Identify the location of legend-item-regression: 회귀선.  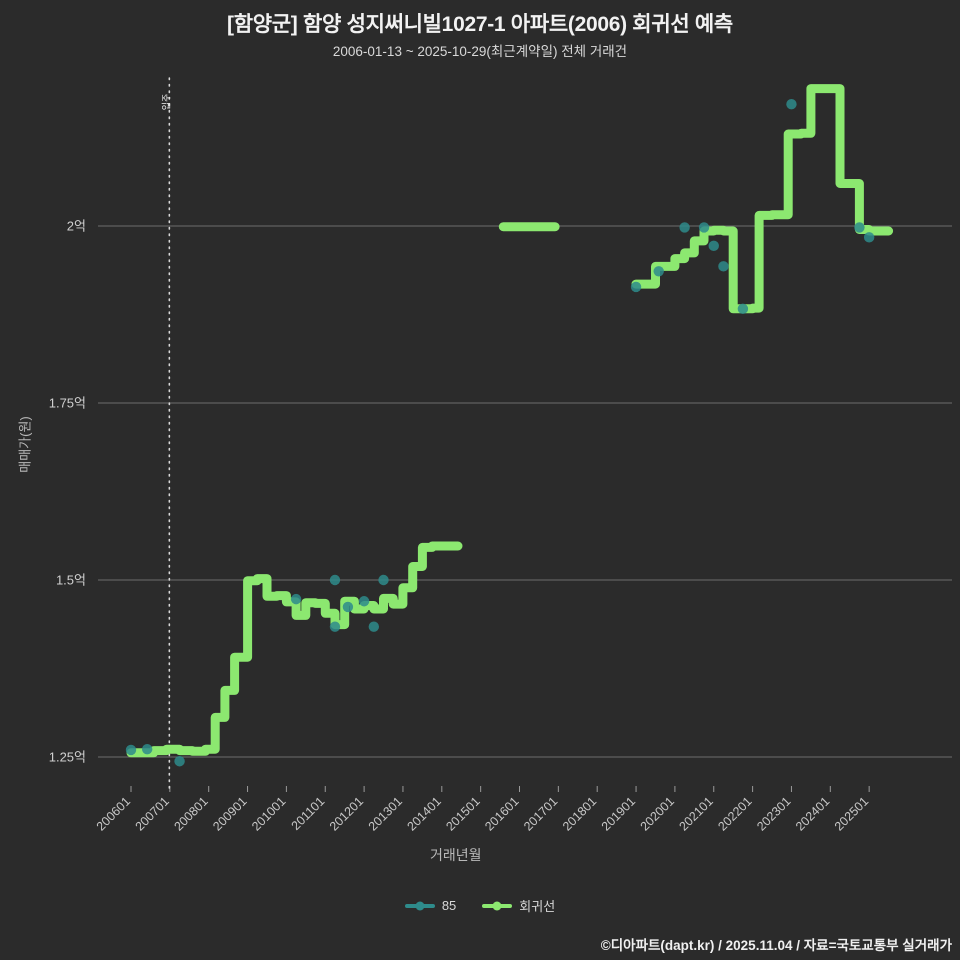
(518, 905).